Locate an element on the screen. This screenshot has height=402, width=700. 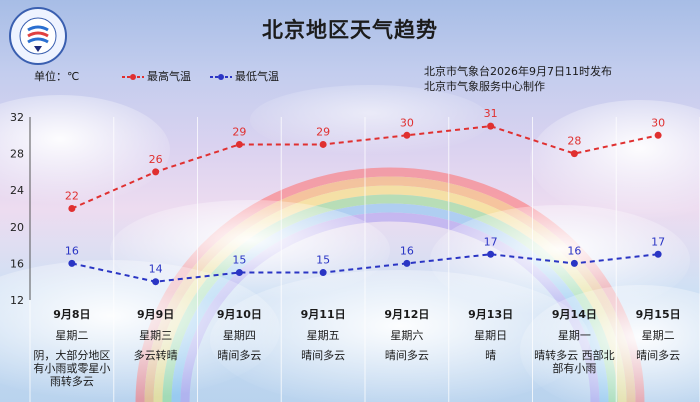
day-date: 9月9日 is located at coordinates (155, 314).